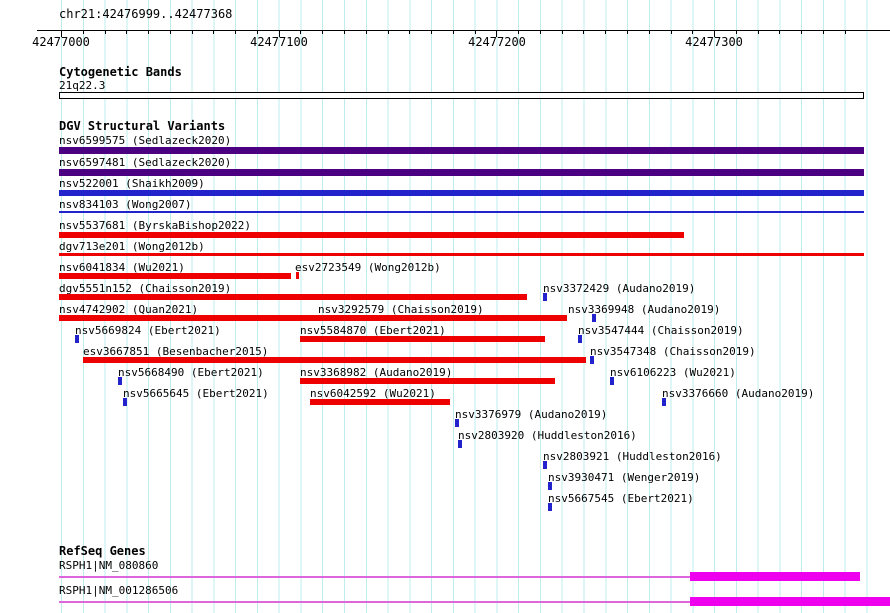 The width and height of the screenshot is (890, 613). Describe the element at coordinates (334, 360) in the screenshot. I see `feature-glyph-esv3667851` at that location.